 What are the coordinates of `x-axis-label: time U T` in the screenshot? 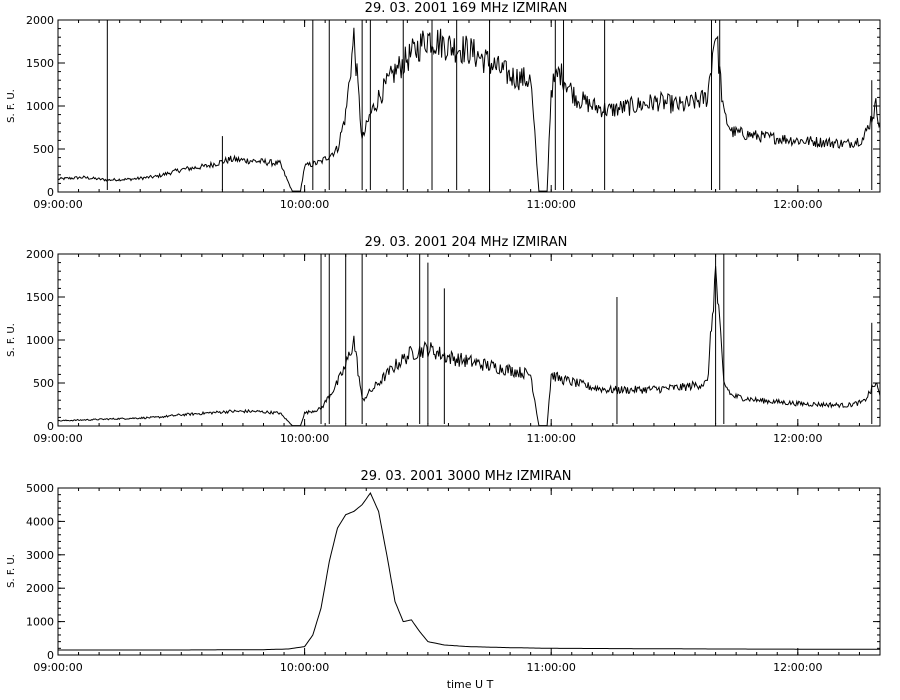 It's located at (470, 684).